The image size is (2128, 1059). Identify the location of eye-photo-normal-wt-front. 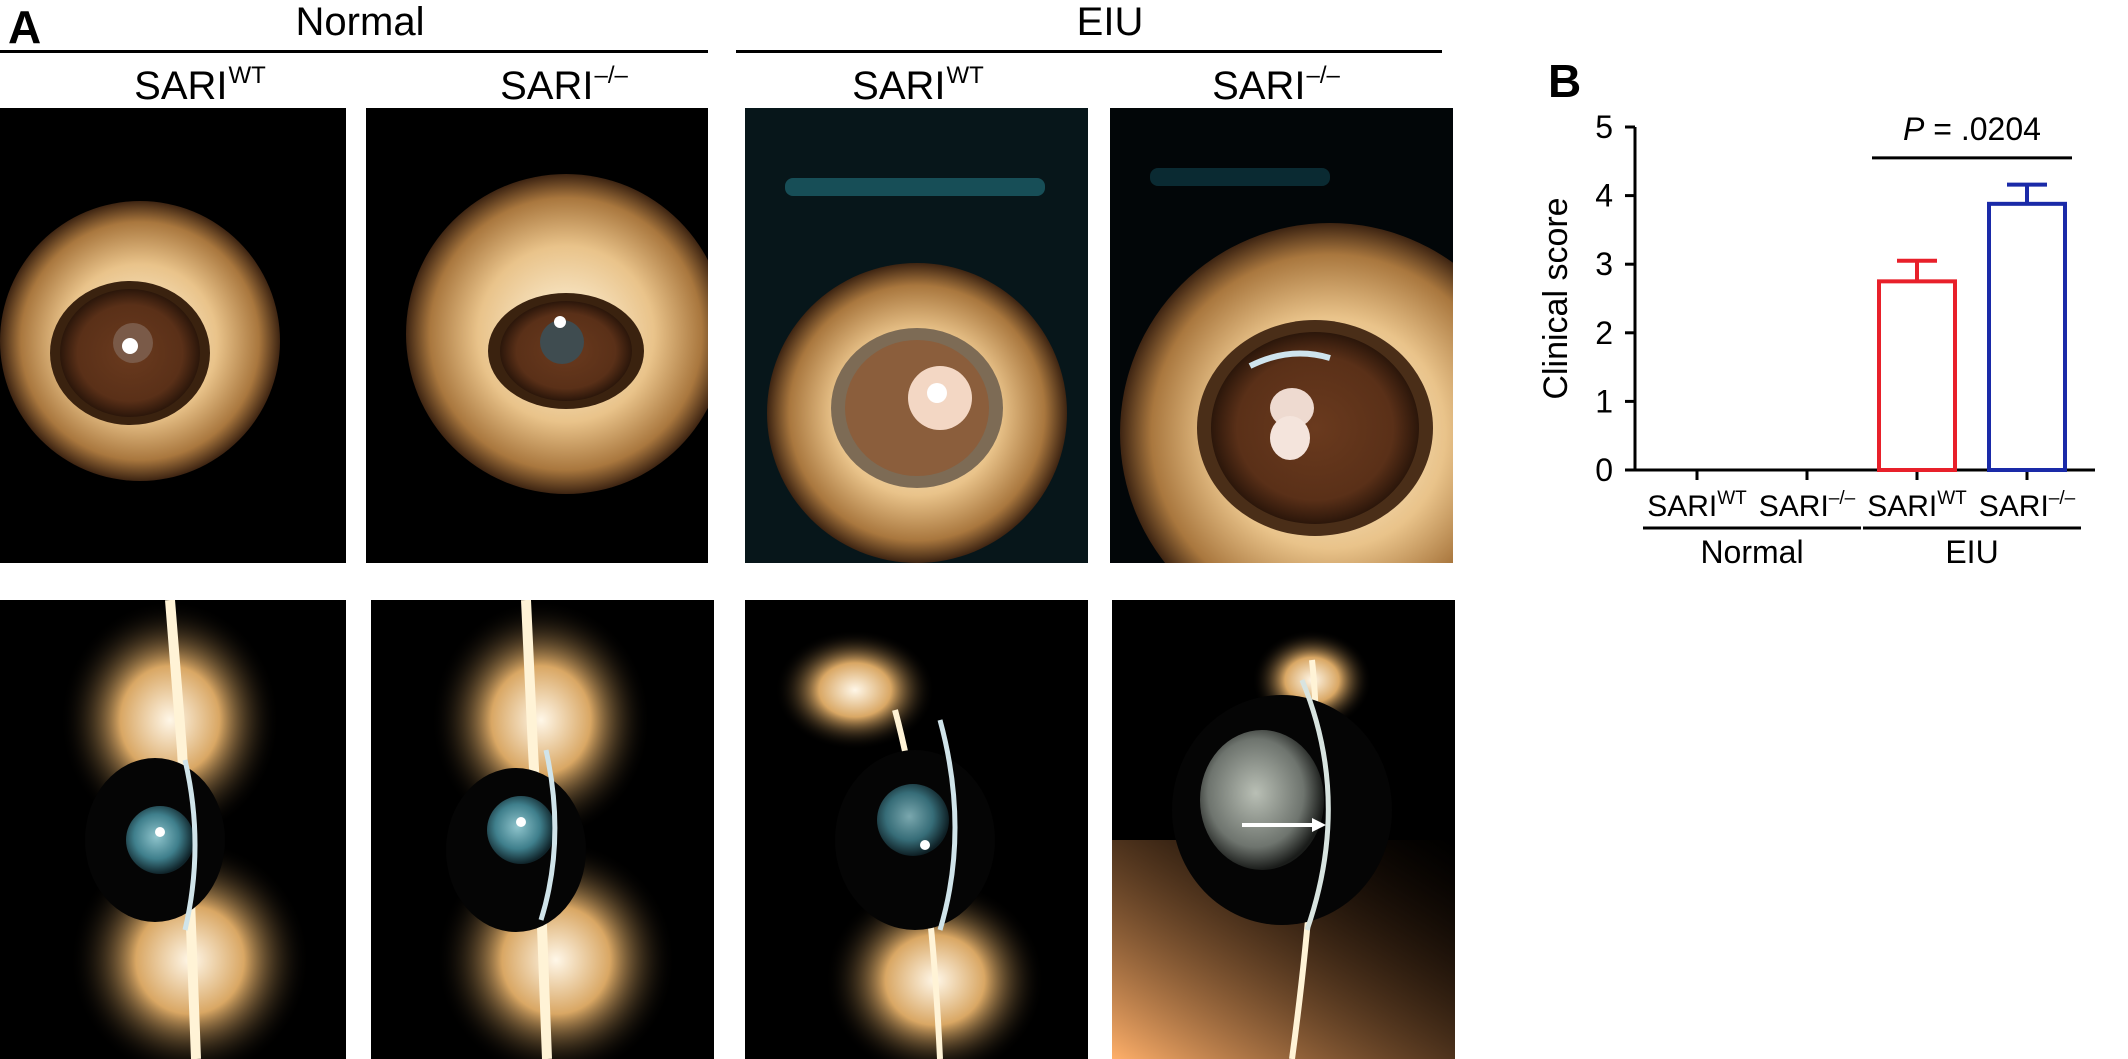
(173, 335).